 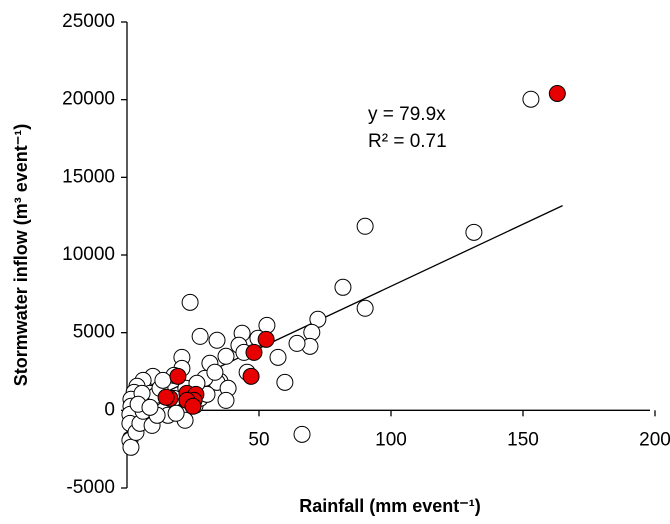 I want to click on y-tick-label: -5000, so click(x=90, y=487).